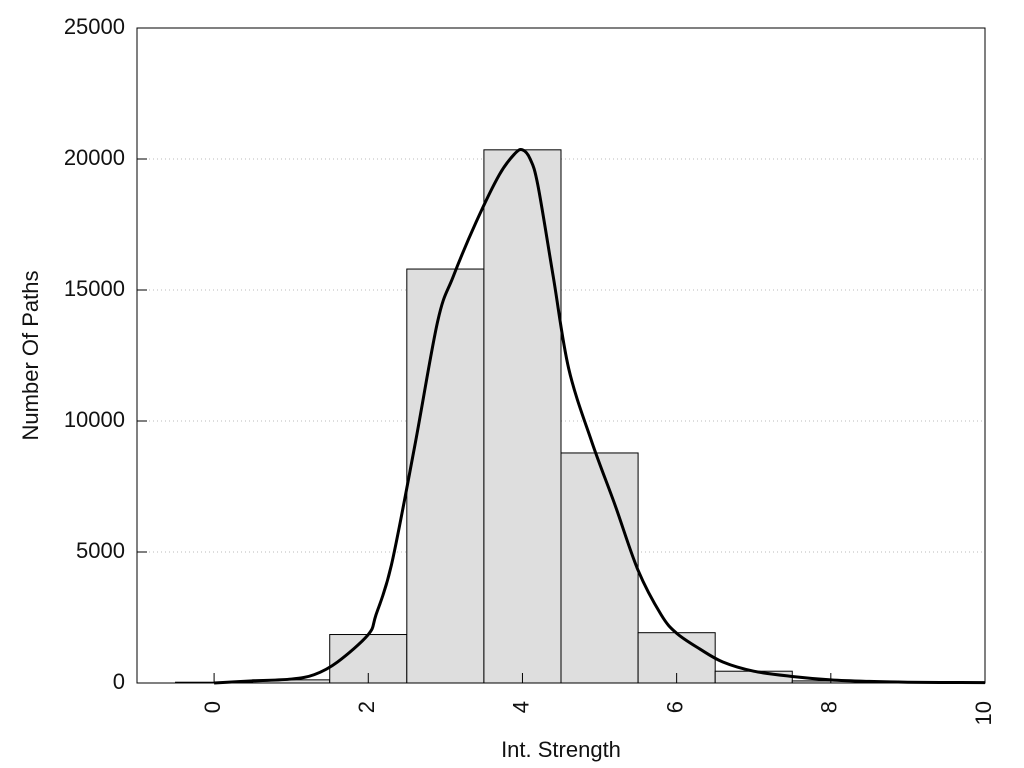 Image resolution: width=1024 pixels, height=768 pixels. What do you see at coordinates (829, 707) in the screenshot?
I see `x-tick-label: 8` at bounding box center [829, 707].